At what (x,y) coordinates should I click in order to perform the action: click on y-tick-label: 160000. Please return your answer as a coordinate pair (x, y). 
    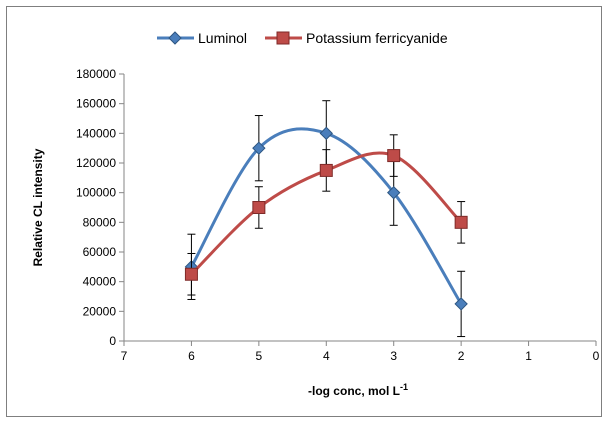
    Looking at the image, I should click on (96, 104).